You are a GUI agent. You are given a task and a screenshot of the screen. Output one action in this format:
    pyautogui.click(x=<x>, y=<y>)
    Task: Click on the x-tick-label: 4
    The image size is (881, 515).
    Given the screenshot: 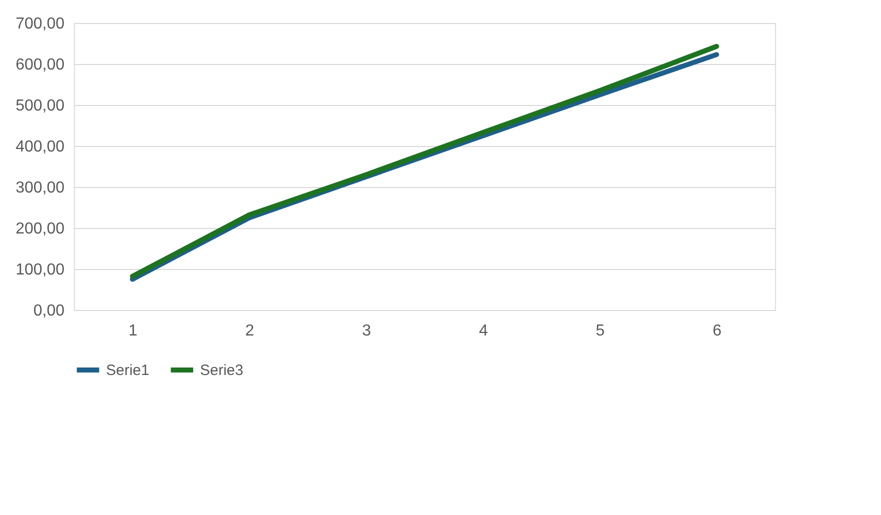 What is the action you would take?
    pyautogui.click(x=483, y=331)
    